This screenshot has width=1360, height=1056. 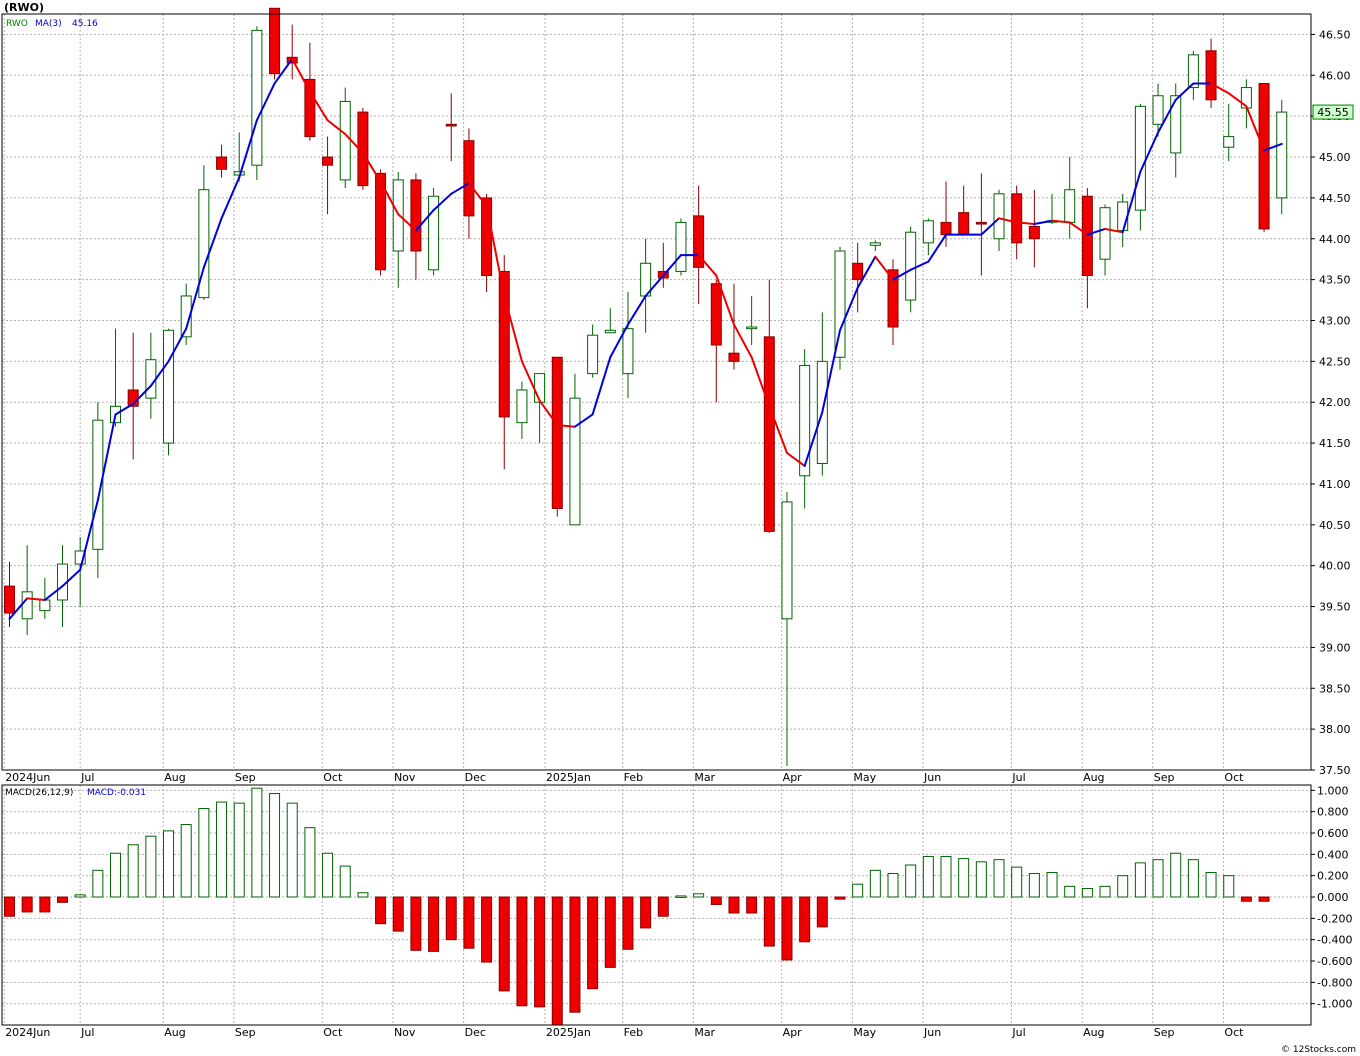 What do you see at coordinates (1164, 1032) in the screenshot?
I see `macd-month-label: Sep` at bounding box center [1164, 1032].